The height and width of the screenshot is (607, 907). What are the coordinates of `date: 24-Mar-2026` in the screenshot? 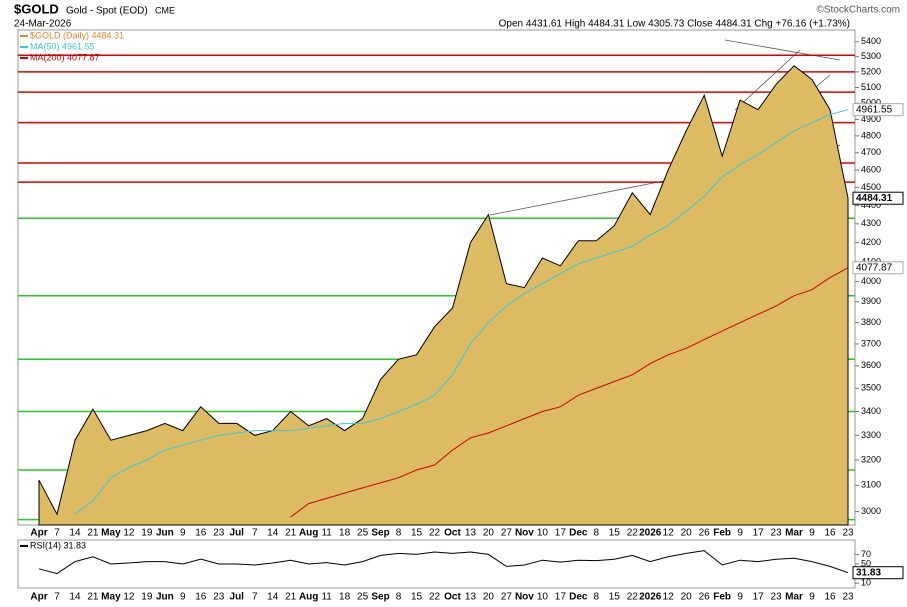 It's located at (43, 24).